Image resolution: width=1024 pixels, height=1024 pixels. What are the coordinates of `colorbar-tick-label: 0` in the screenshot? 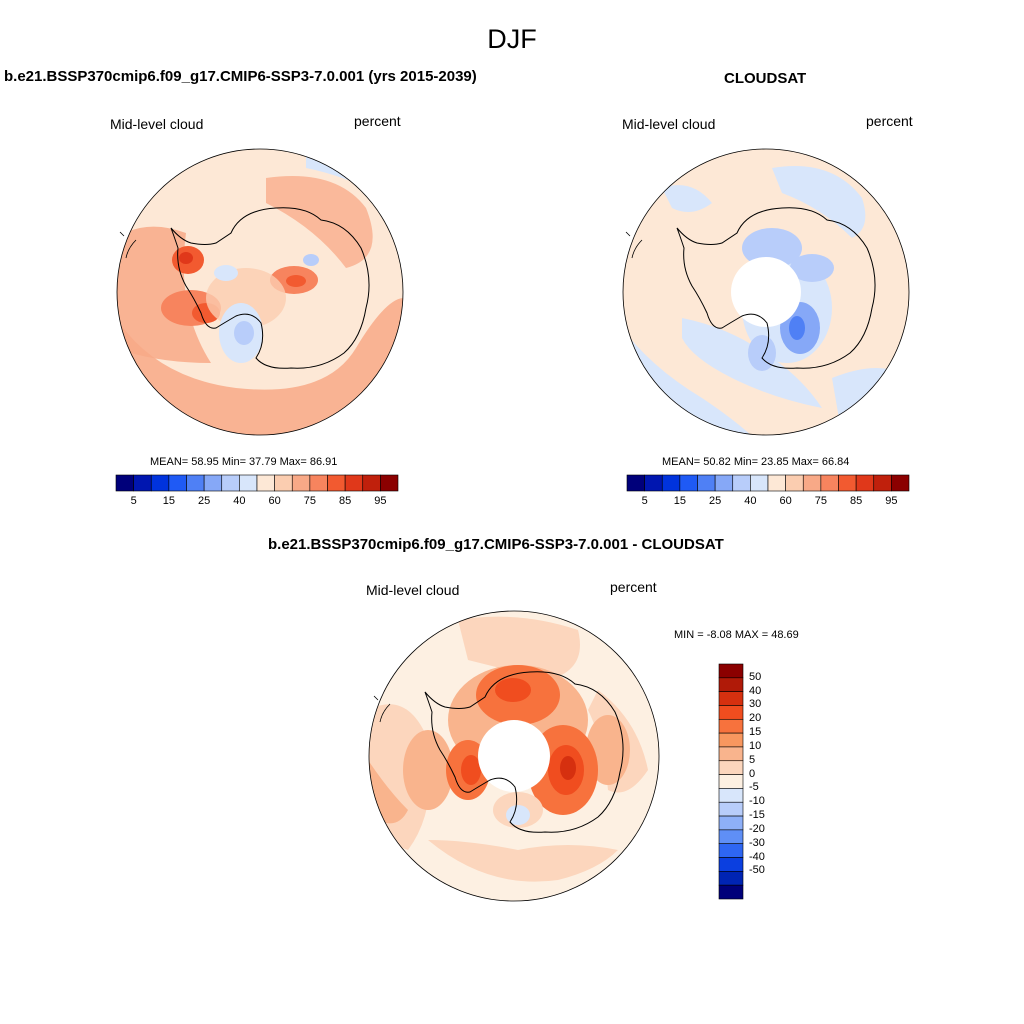 It's located at (752, 773).